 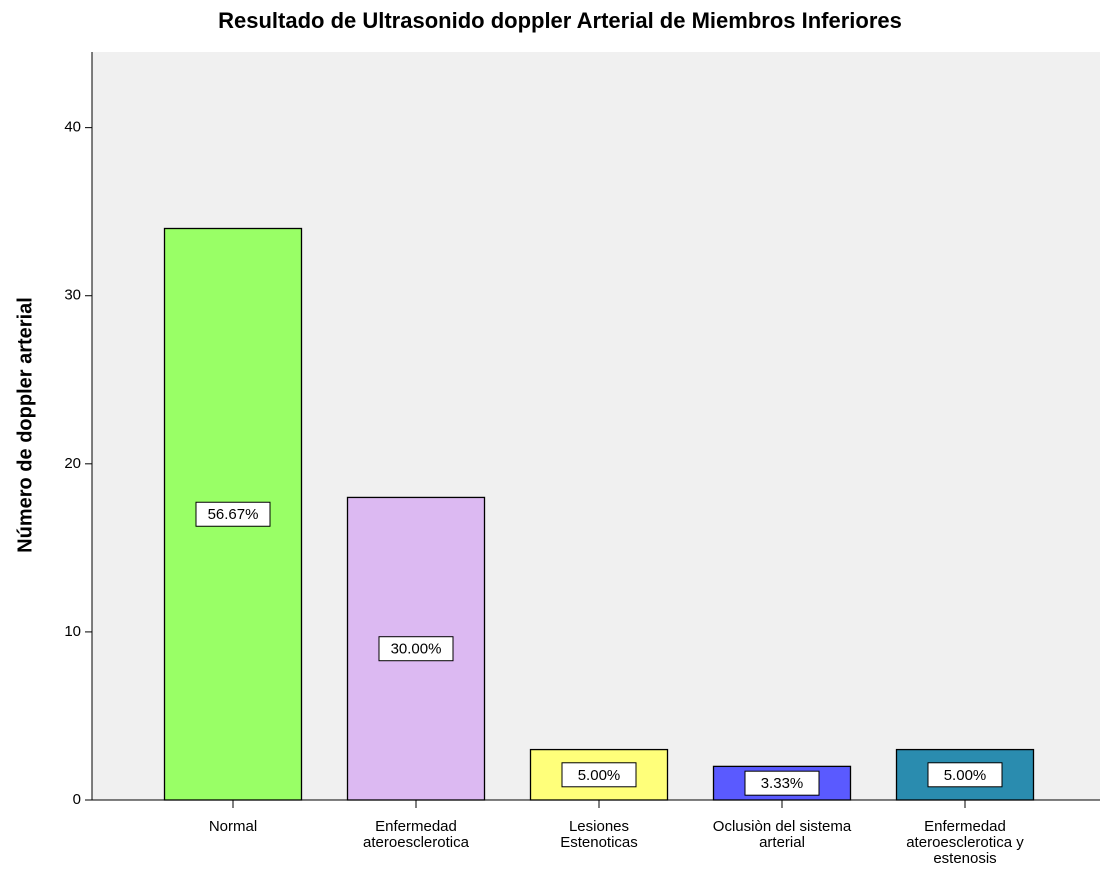 I want to click on x-tick-label: Normal, so click(x=233, y=826).